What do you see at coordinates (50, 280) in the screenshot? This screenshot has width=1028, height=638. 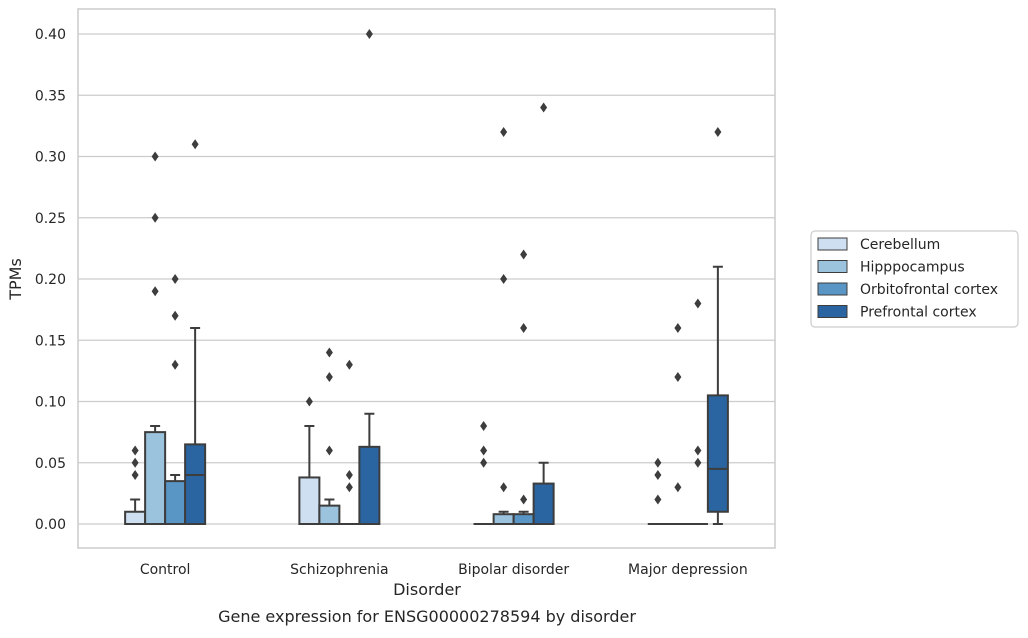 I see `y-tick-label: 0.20` at bounding box center [50, 280].